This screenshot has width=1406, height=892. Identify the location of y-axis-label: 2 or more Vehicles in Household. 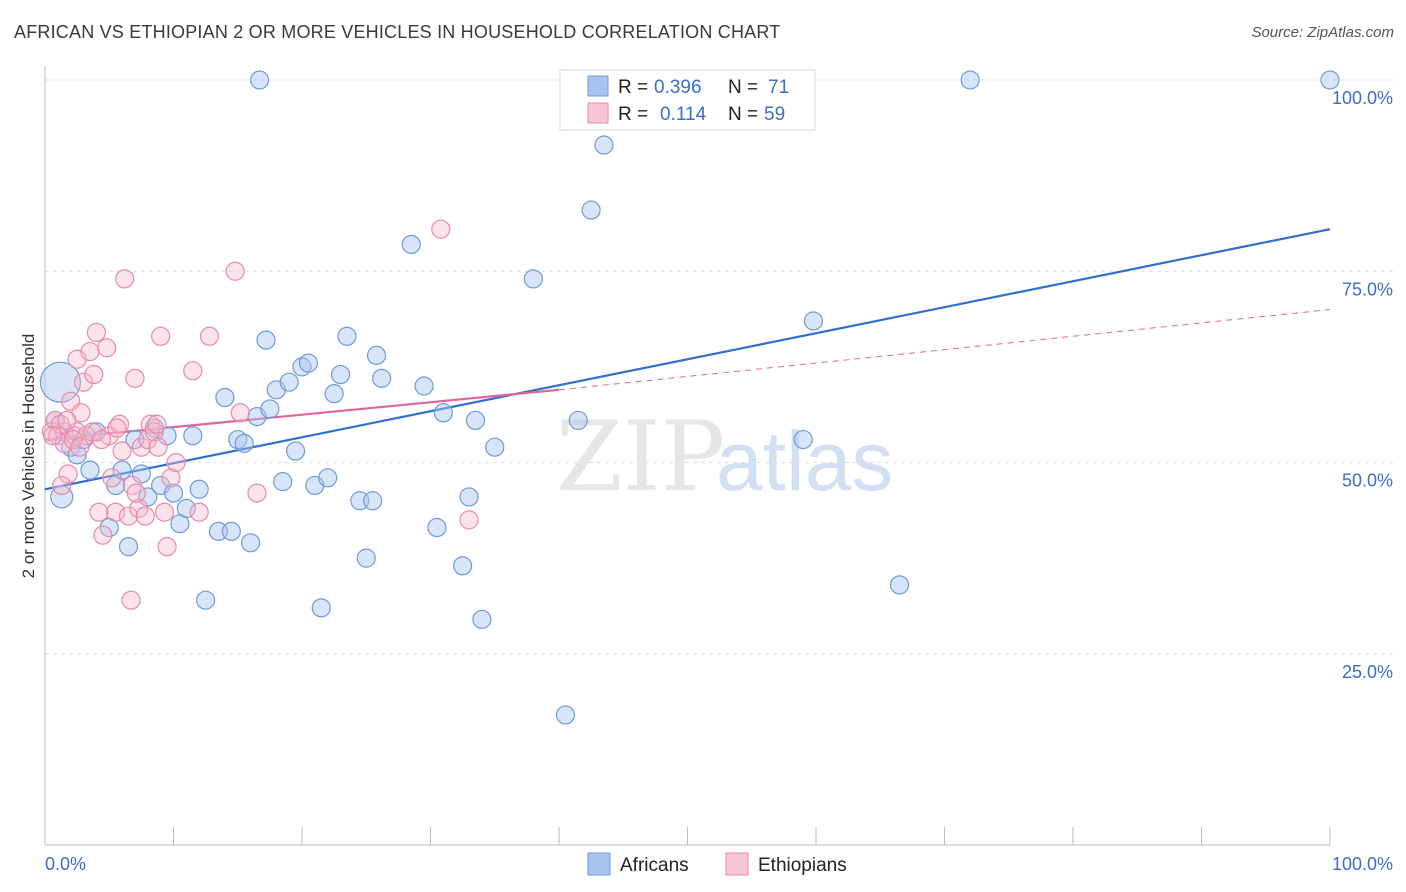
(28, 456).